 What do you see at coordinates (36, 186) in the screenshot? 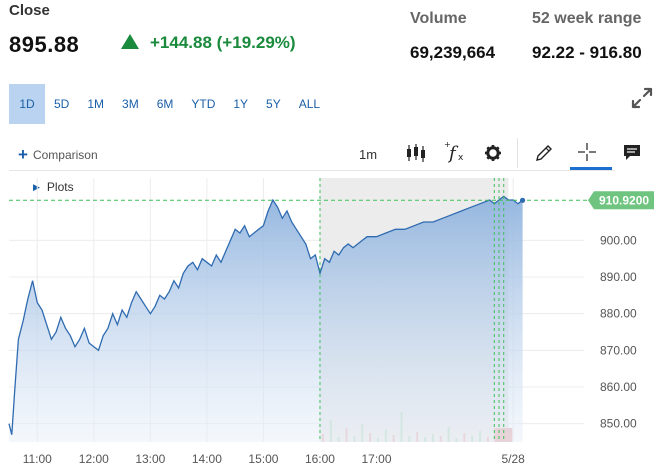
I see `triangle-right-icon: ▶` at bounding box center [36, 186].